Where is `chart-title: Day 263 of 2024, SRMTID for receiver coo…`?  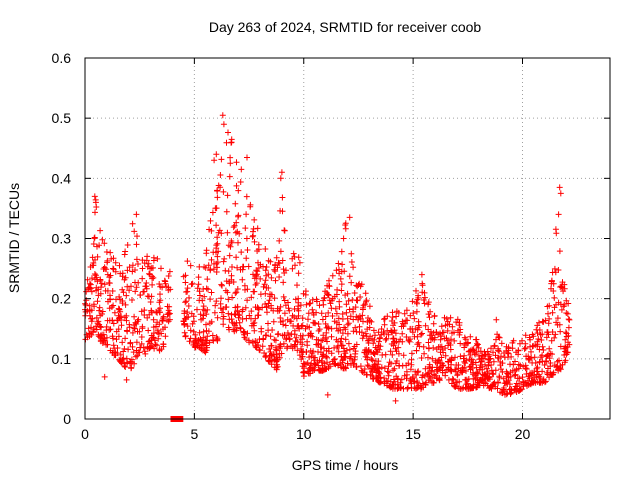 chart-title: Day 263 of 2024, SRMTID for receiver coo… is located at coordinates (345, 27).